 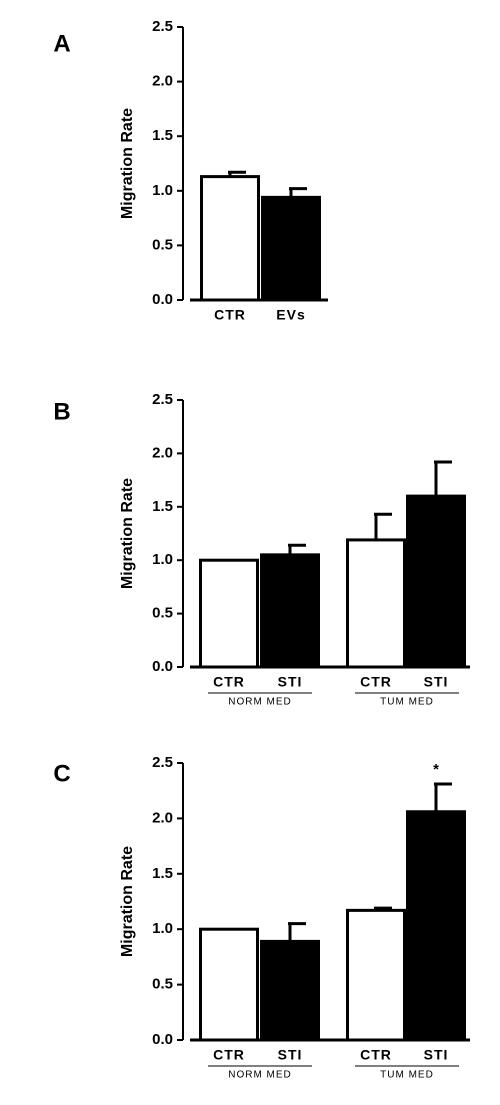 I want to click on panel-label: C, so click(x=61, y=773).